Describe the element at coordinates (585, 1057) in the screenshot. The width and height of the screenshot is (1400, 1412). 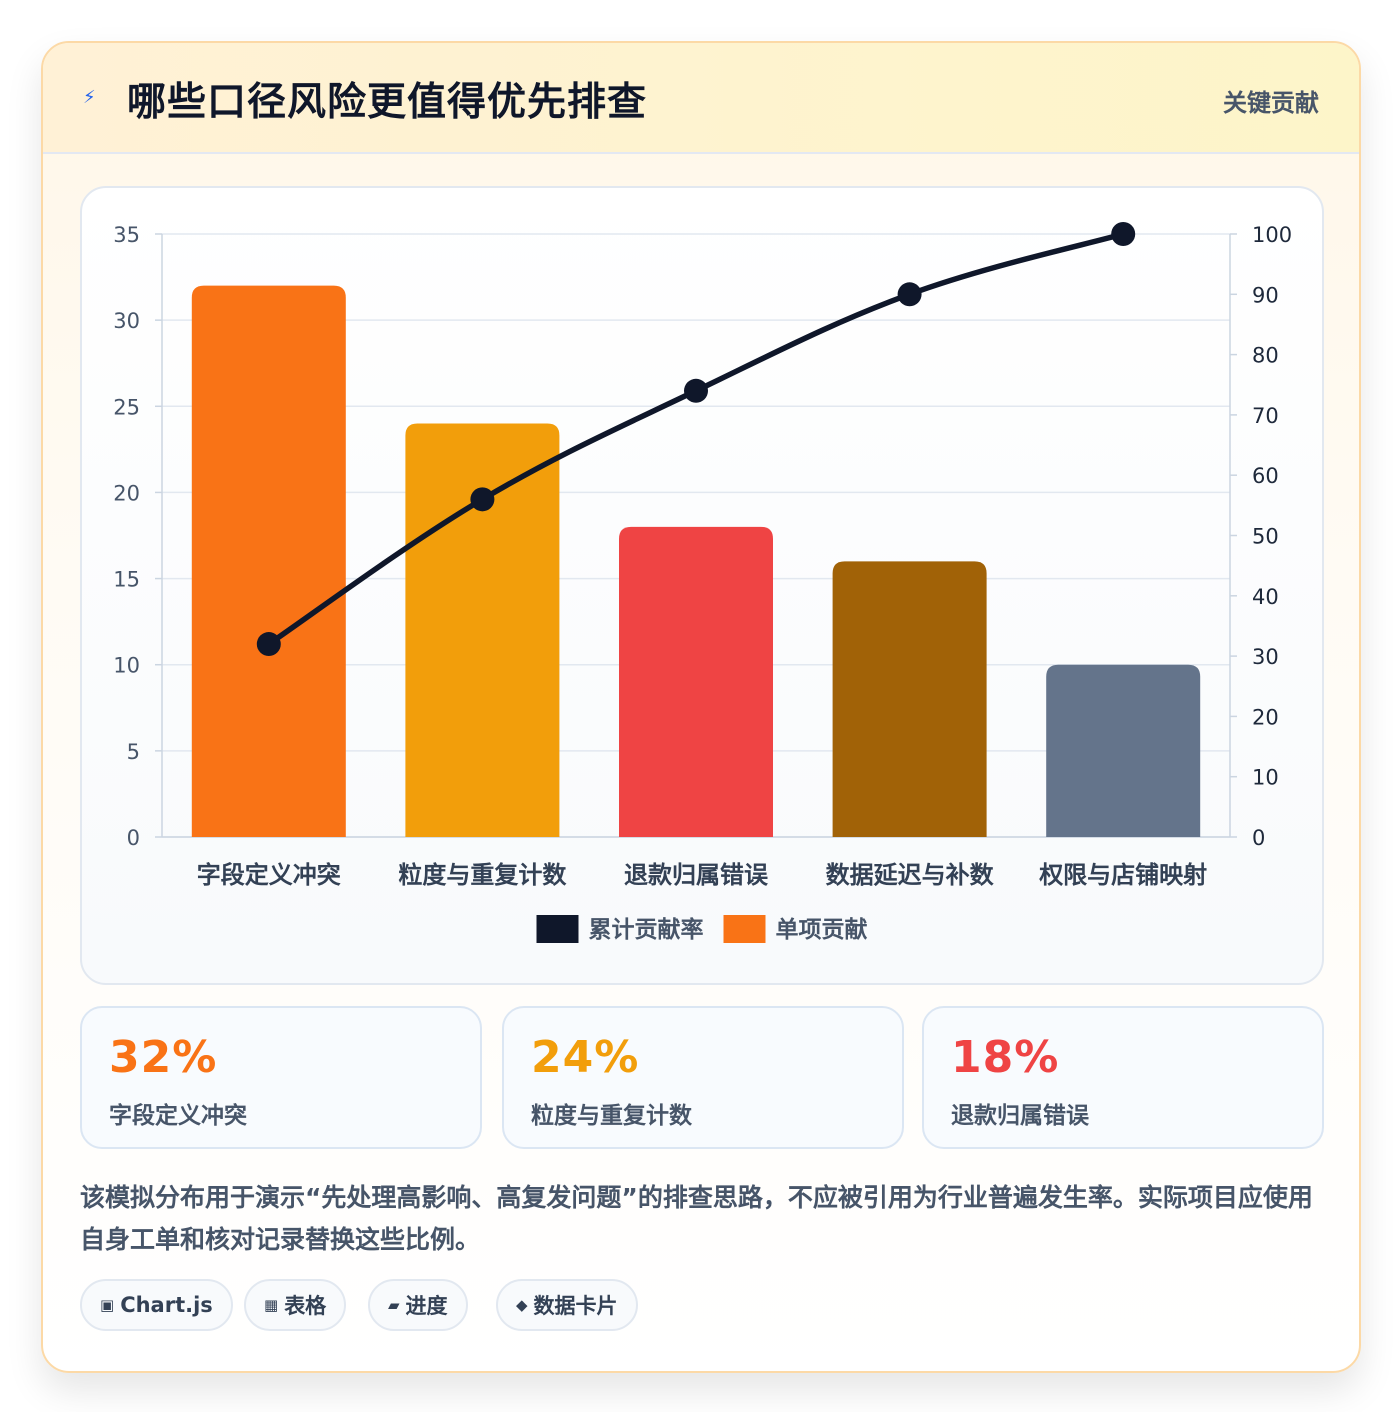
I see `stat-value-2: 24%` at that location.